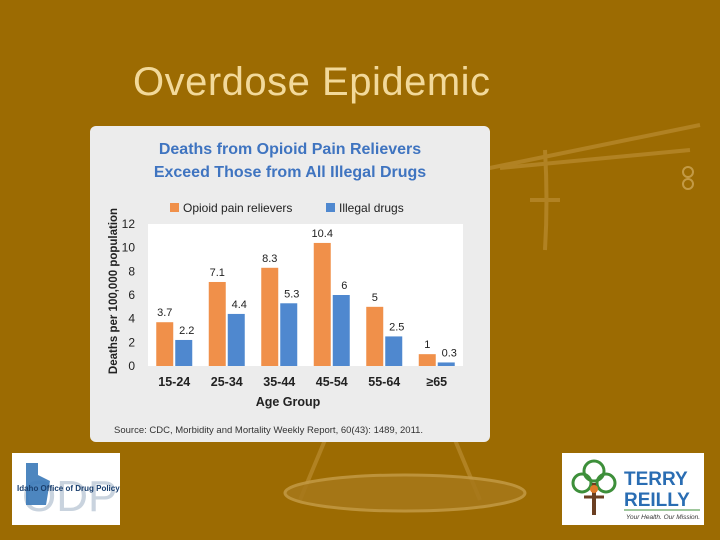  Describe the element at coordinates (427, 345) in the screenshot. I see `data-label-opioid-≥65: 1` at that location.